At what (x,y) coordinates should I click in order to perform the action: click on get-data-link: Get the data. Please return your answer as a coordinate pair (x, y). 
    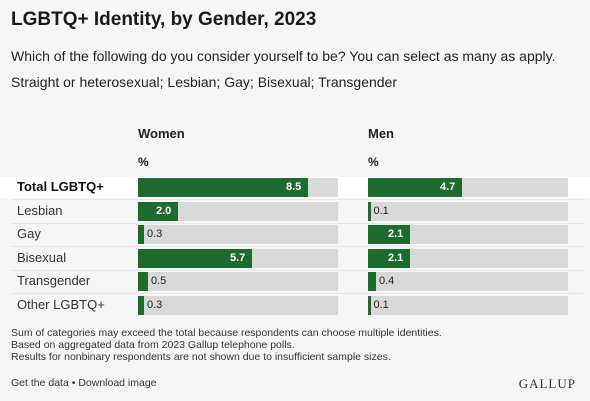
    Looking at the image, I should click on (40, 383).